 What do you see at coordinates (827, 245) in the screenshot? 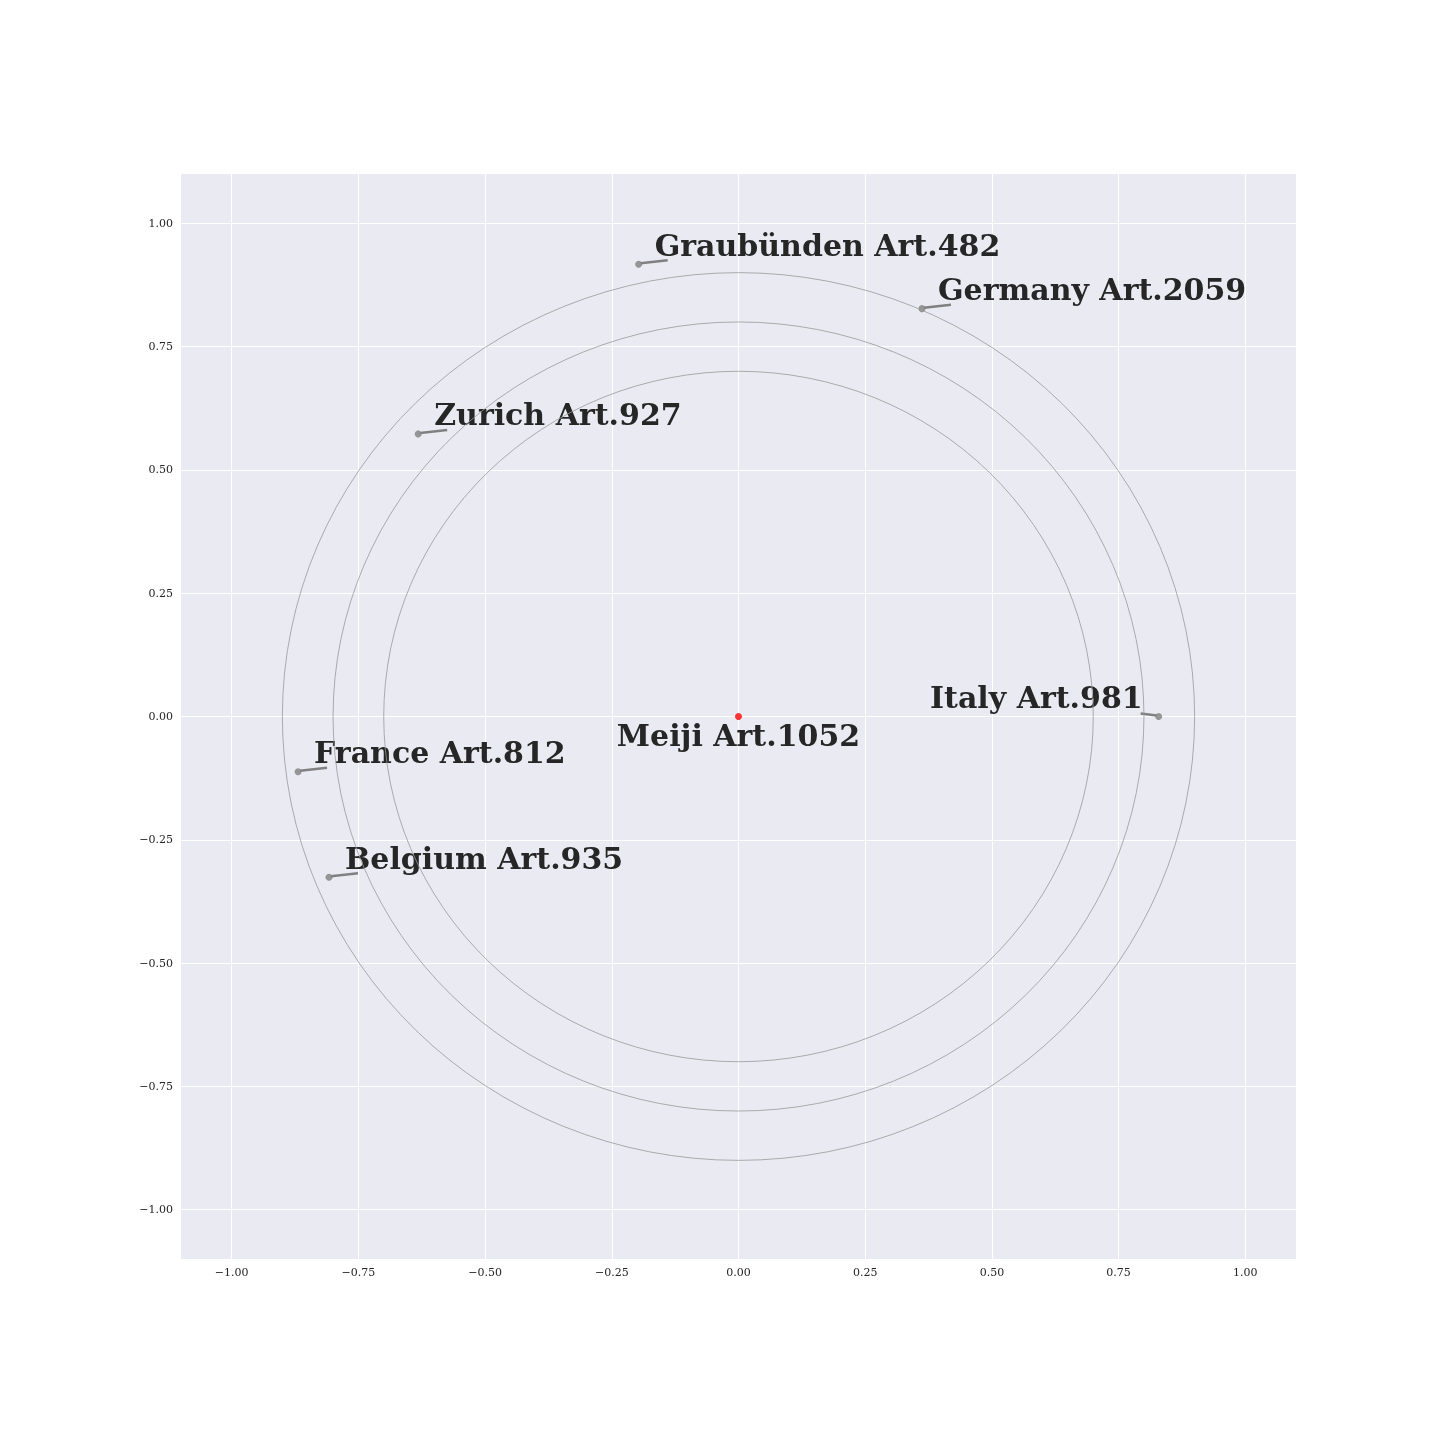
I see `annotation: Graubünden Art.482` at bounding box center [827, 245].